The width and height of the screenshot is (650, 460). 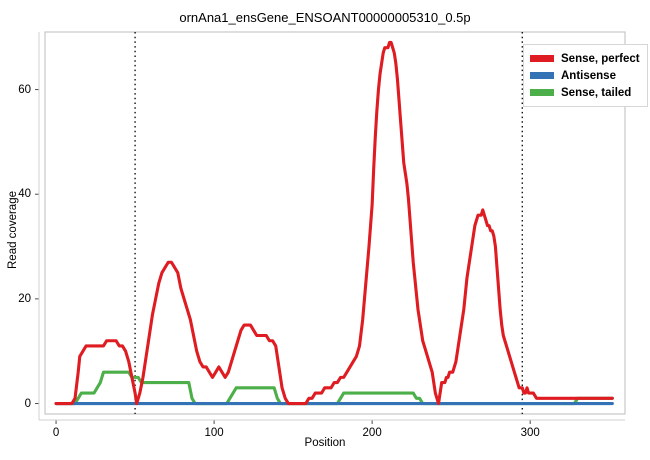 I want to click on y-axis-label-text: Read coverage, so click(x=13, y=230).